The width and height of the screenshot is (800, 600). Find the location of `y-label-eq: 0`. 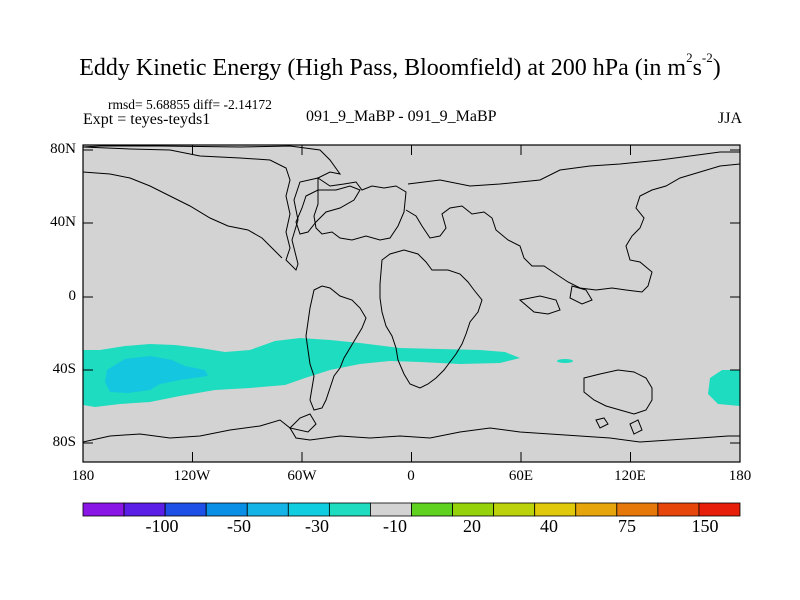

y-label-eq: 0 is located at coordinates (72, 296).